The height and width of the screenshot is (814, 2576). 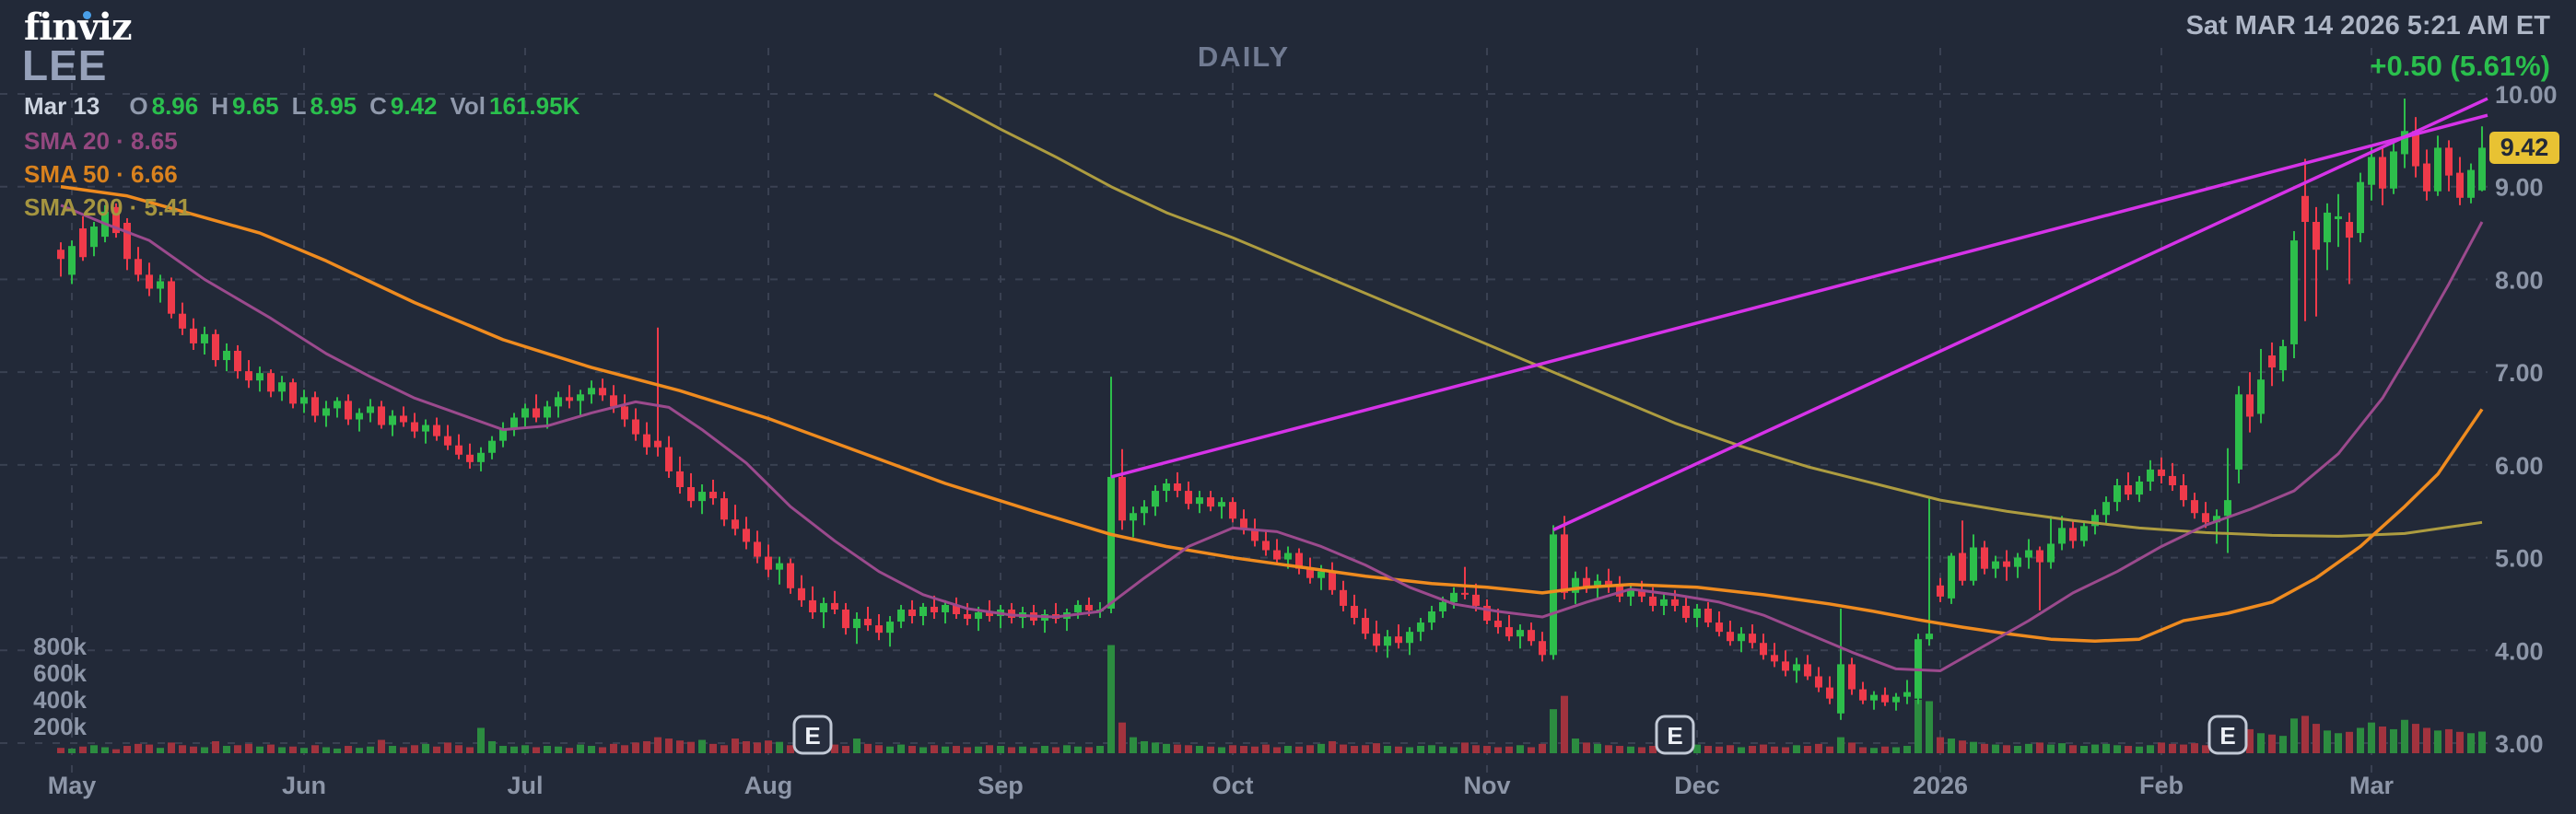 What do you see at coordinates (2519, 744) in the screenshot?
I see `svg-text: 3.00` at bounding box center [2519, 744].